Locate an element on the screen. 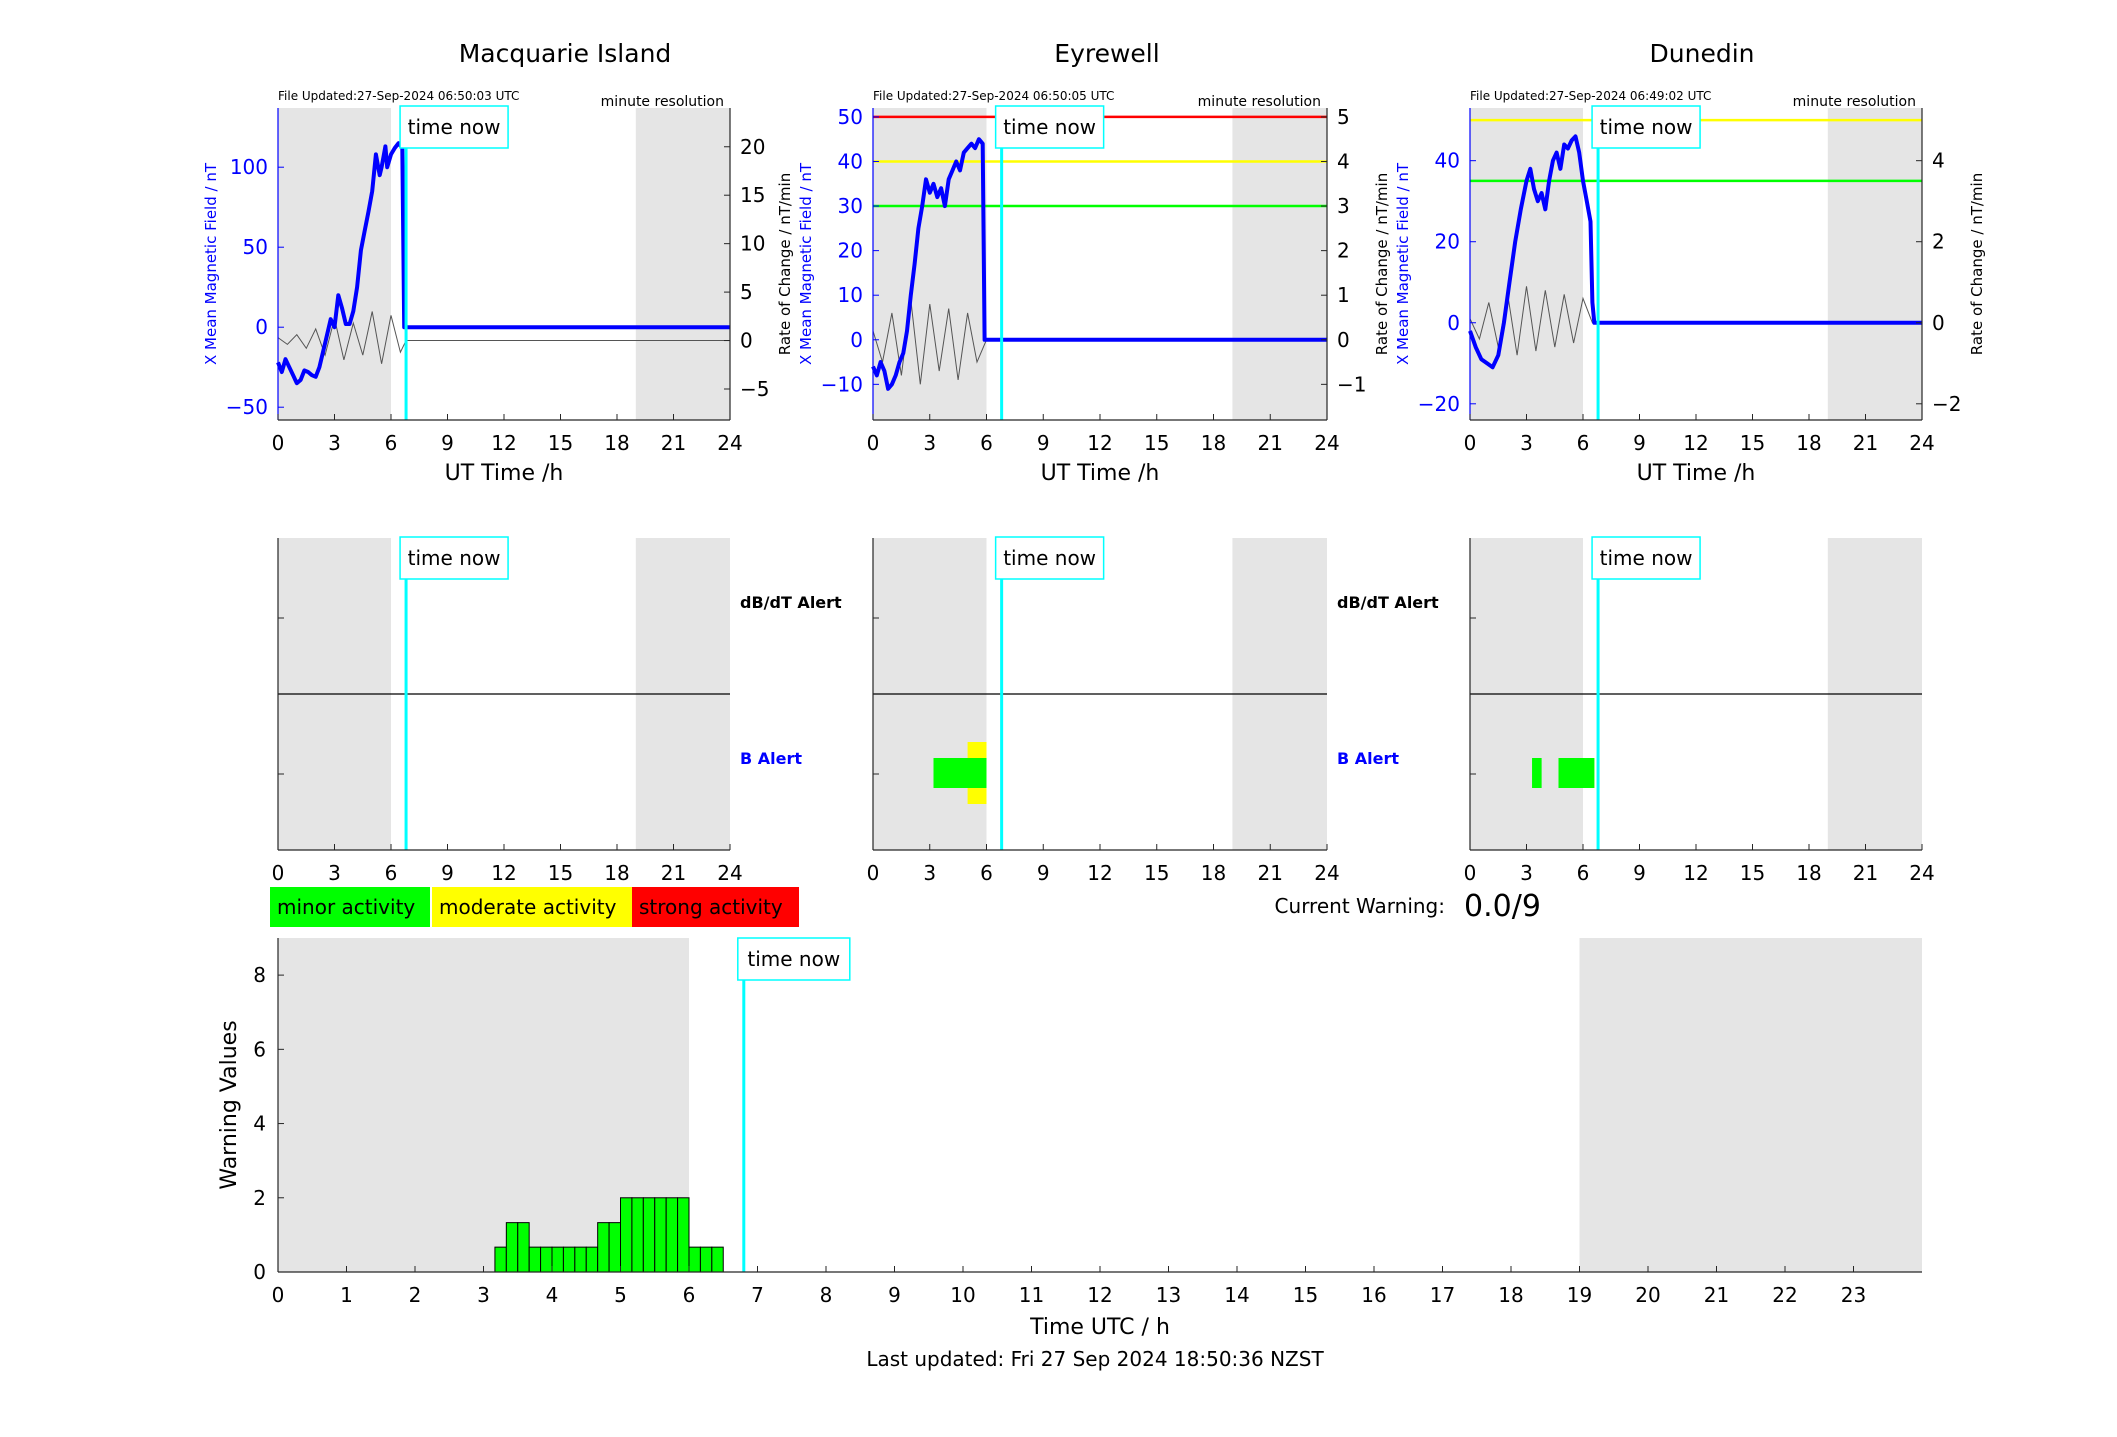 This screenshot has width=2117, height=1437. legend-swatch-moderate is located at coordinates (532, 907).